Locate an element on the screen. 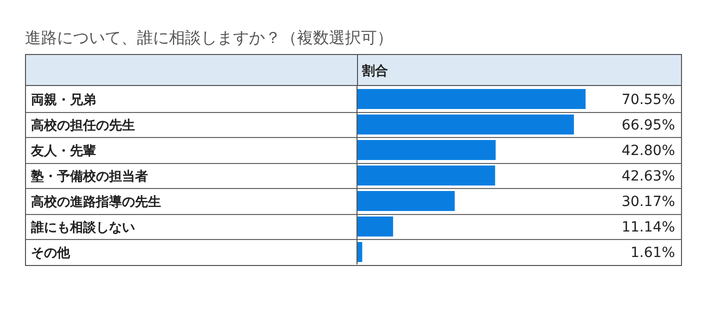 The width and height of the screenshot is (707, 333). data-label: 30.17% is located at coordinates (648, 202).